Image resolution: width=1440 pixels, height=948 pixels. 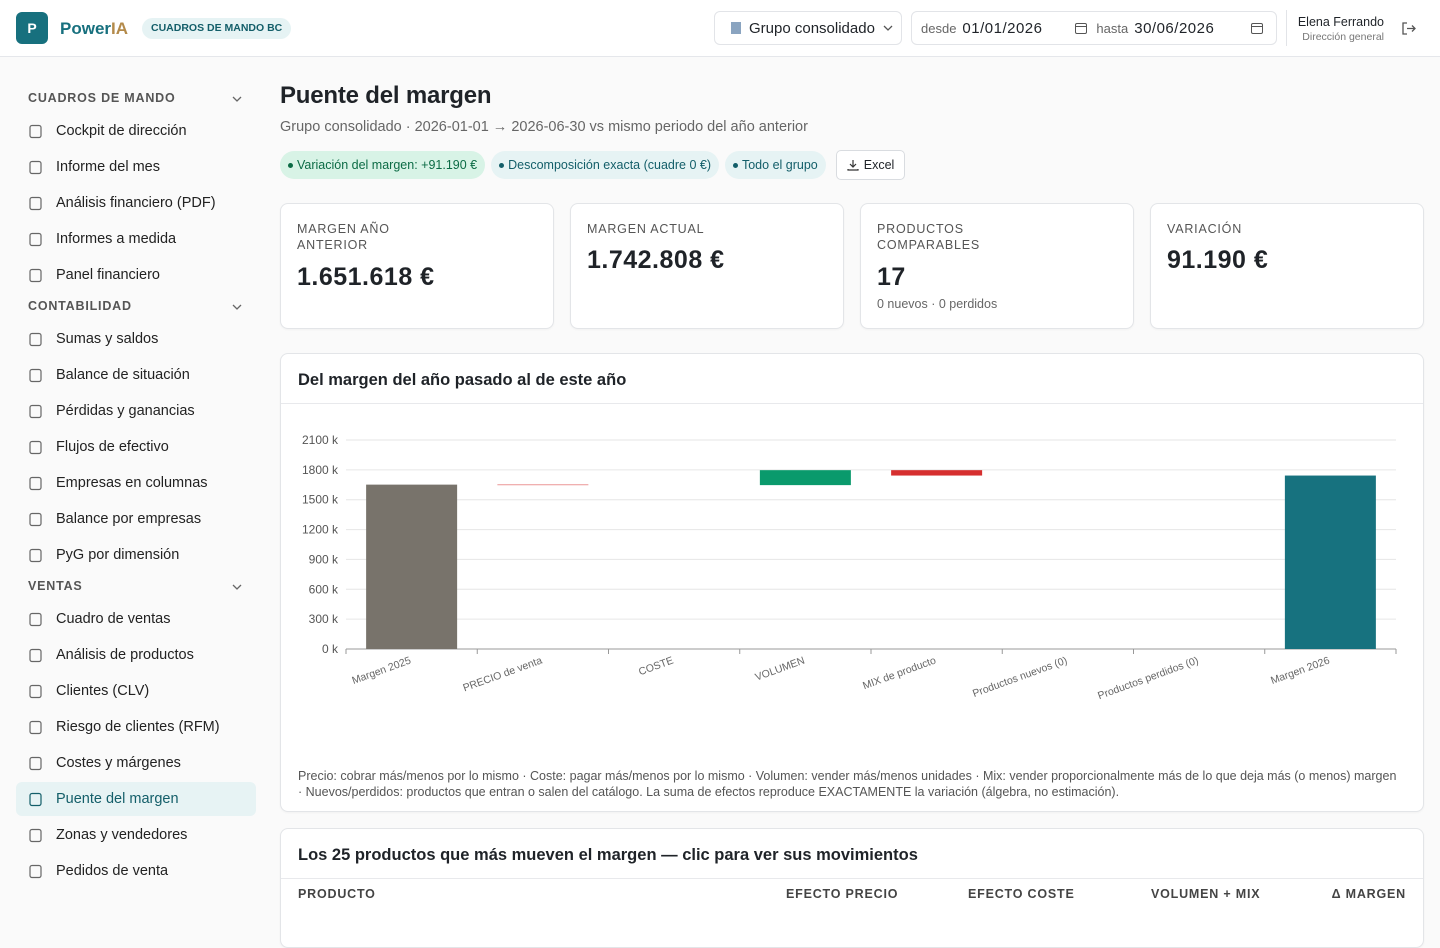 What do you see at coordinates (462, 380) in the screenshot?
I see `chart-card-title: Del margen del año pasado al de este año` at bounding box center [462, 380].